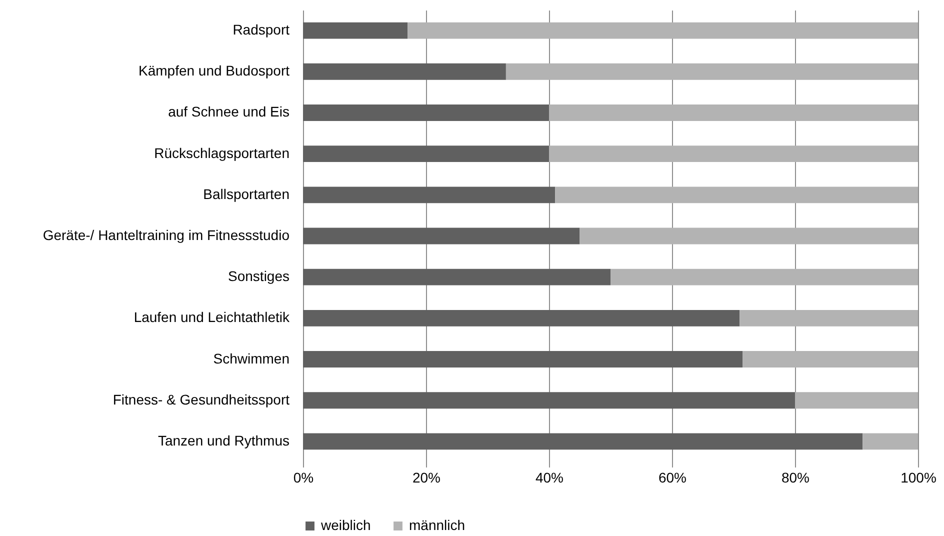 The height and width of the screenshot is (536, 944). What do you see at coordinates (214, 70) in the screenshot?
I see `y-tick-label: Kämpfen und Budosport` at bounding box center [214, 70].